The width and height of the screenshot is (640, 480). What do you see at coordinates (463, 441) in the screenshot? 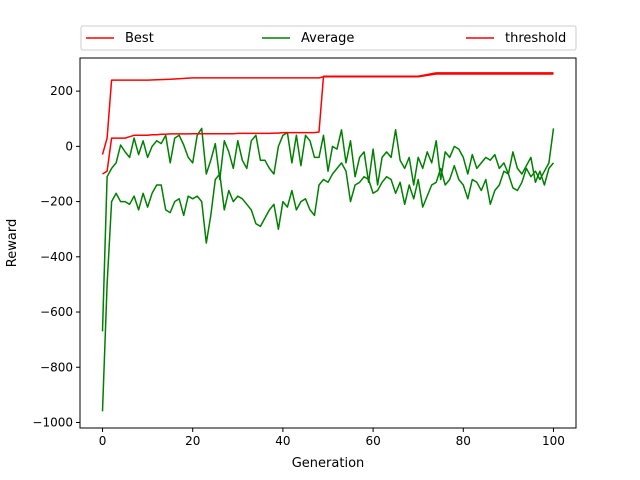
I see `x-tick-label: 80` at bounding box center [463, 441].